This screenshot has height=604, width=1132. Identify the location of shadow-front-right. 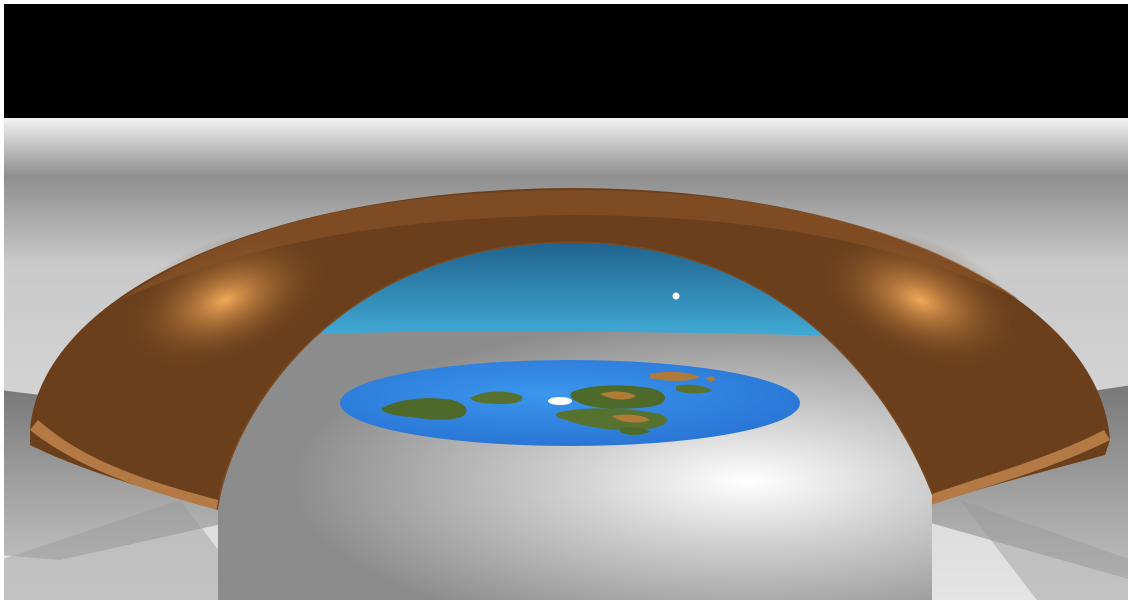
(1044, 550).